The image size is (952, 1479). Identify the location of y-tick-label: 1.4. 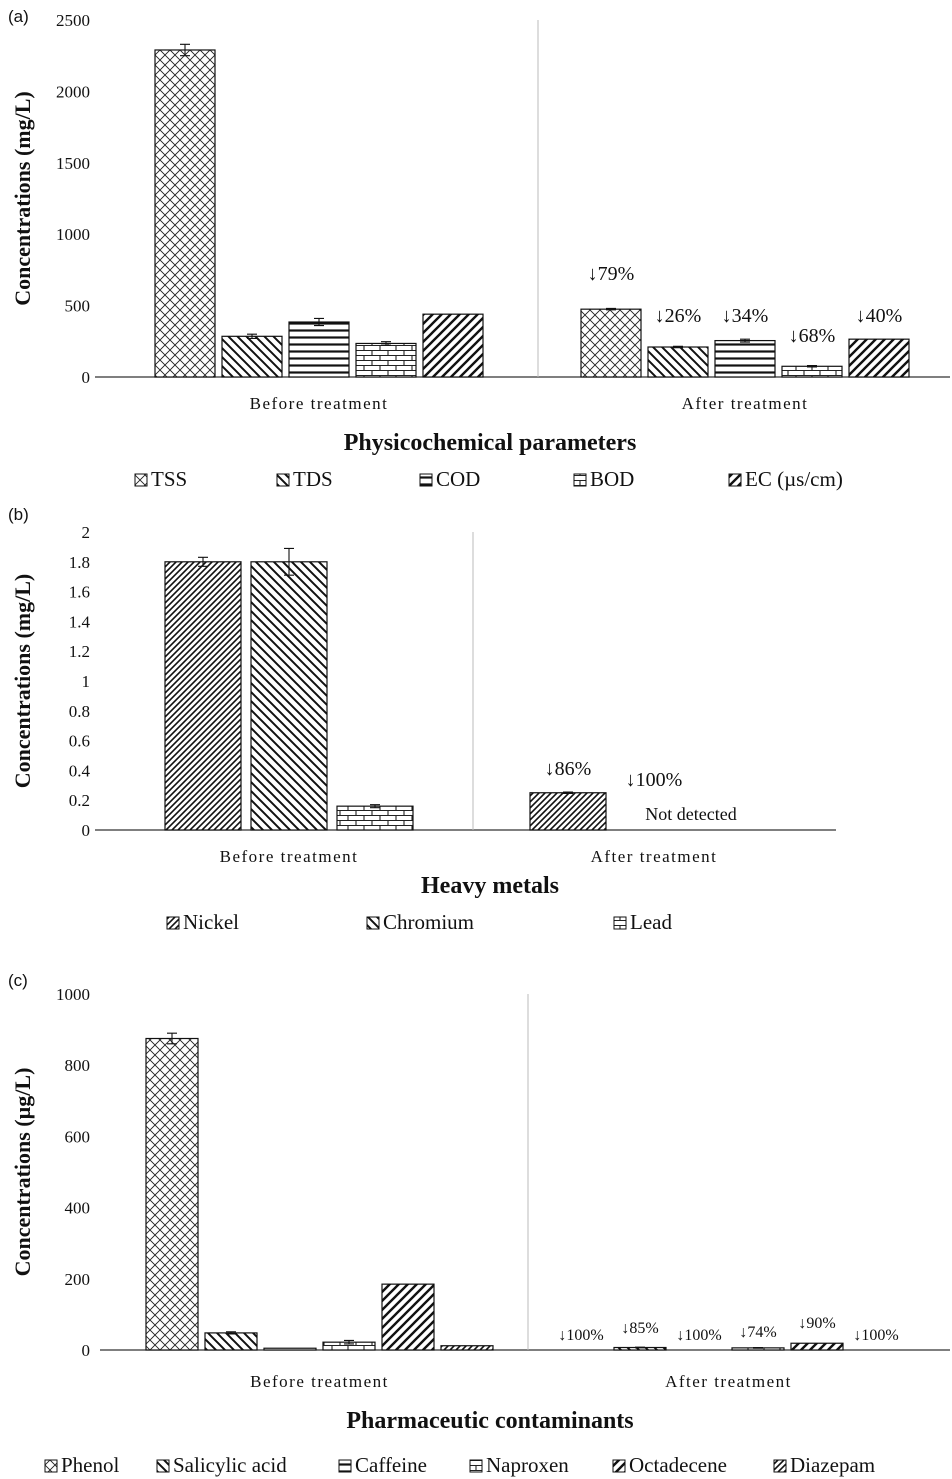
(80, 621).